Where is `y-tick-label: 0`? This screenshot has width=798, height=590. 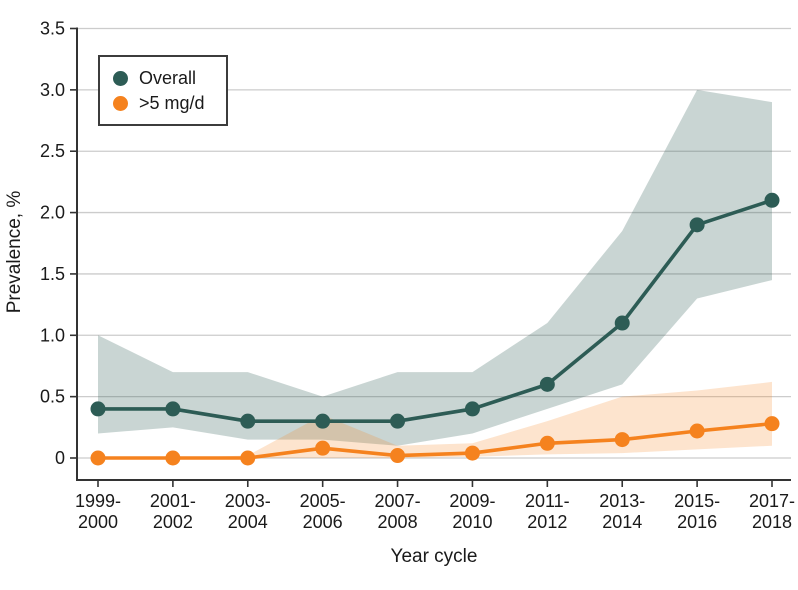
y-tick-label: 0 is located at coordinates (60, 458).